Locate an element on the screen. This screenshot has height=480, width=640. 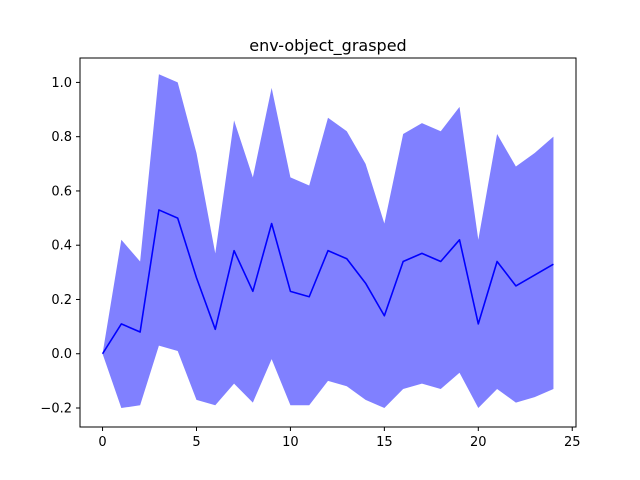
y-tick-label: 0.6 is located at coordinates (61, 191).